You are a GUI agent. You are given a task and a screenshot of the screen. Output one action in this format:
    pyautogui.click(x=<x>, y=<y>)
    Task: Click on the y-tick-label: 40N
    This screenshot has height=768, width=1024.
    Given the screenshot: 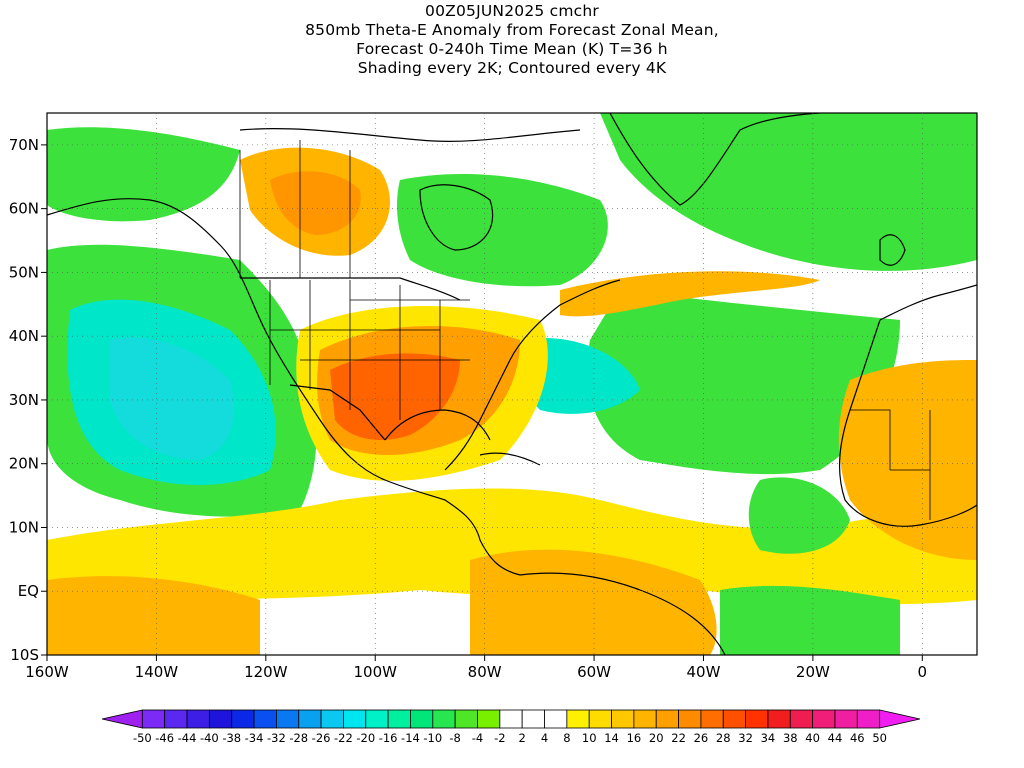 What is the action you would take?
    pyautogui.click(x=24, y=336)
    